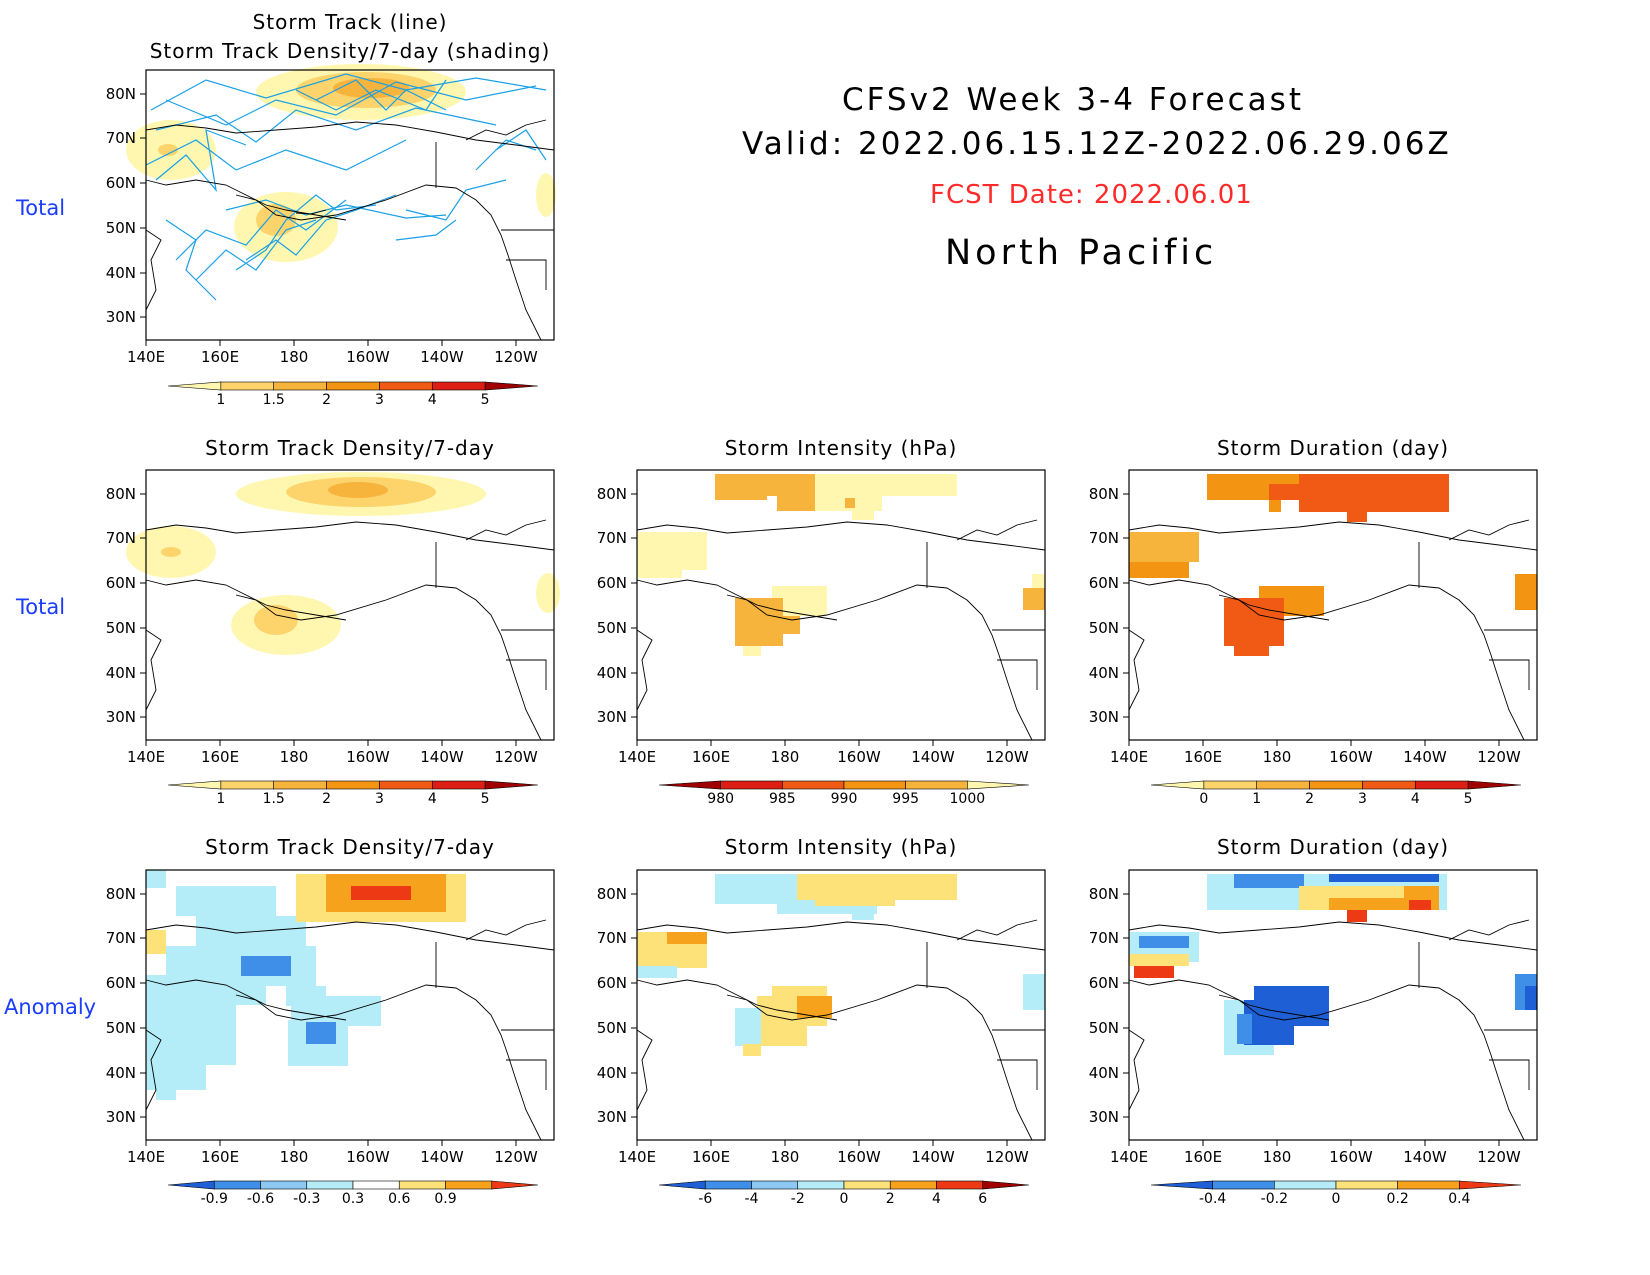 The height and width of the screenshot is (1275, 1650). I want to click on colorbar-label: -0.4, so click(1212, 1199).